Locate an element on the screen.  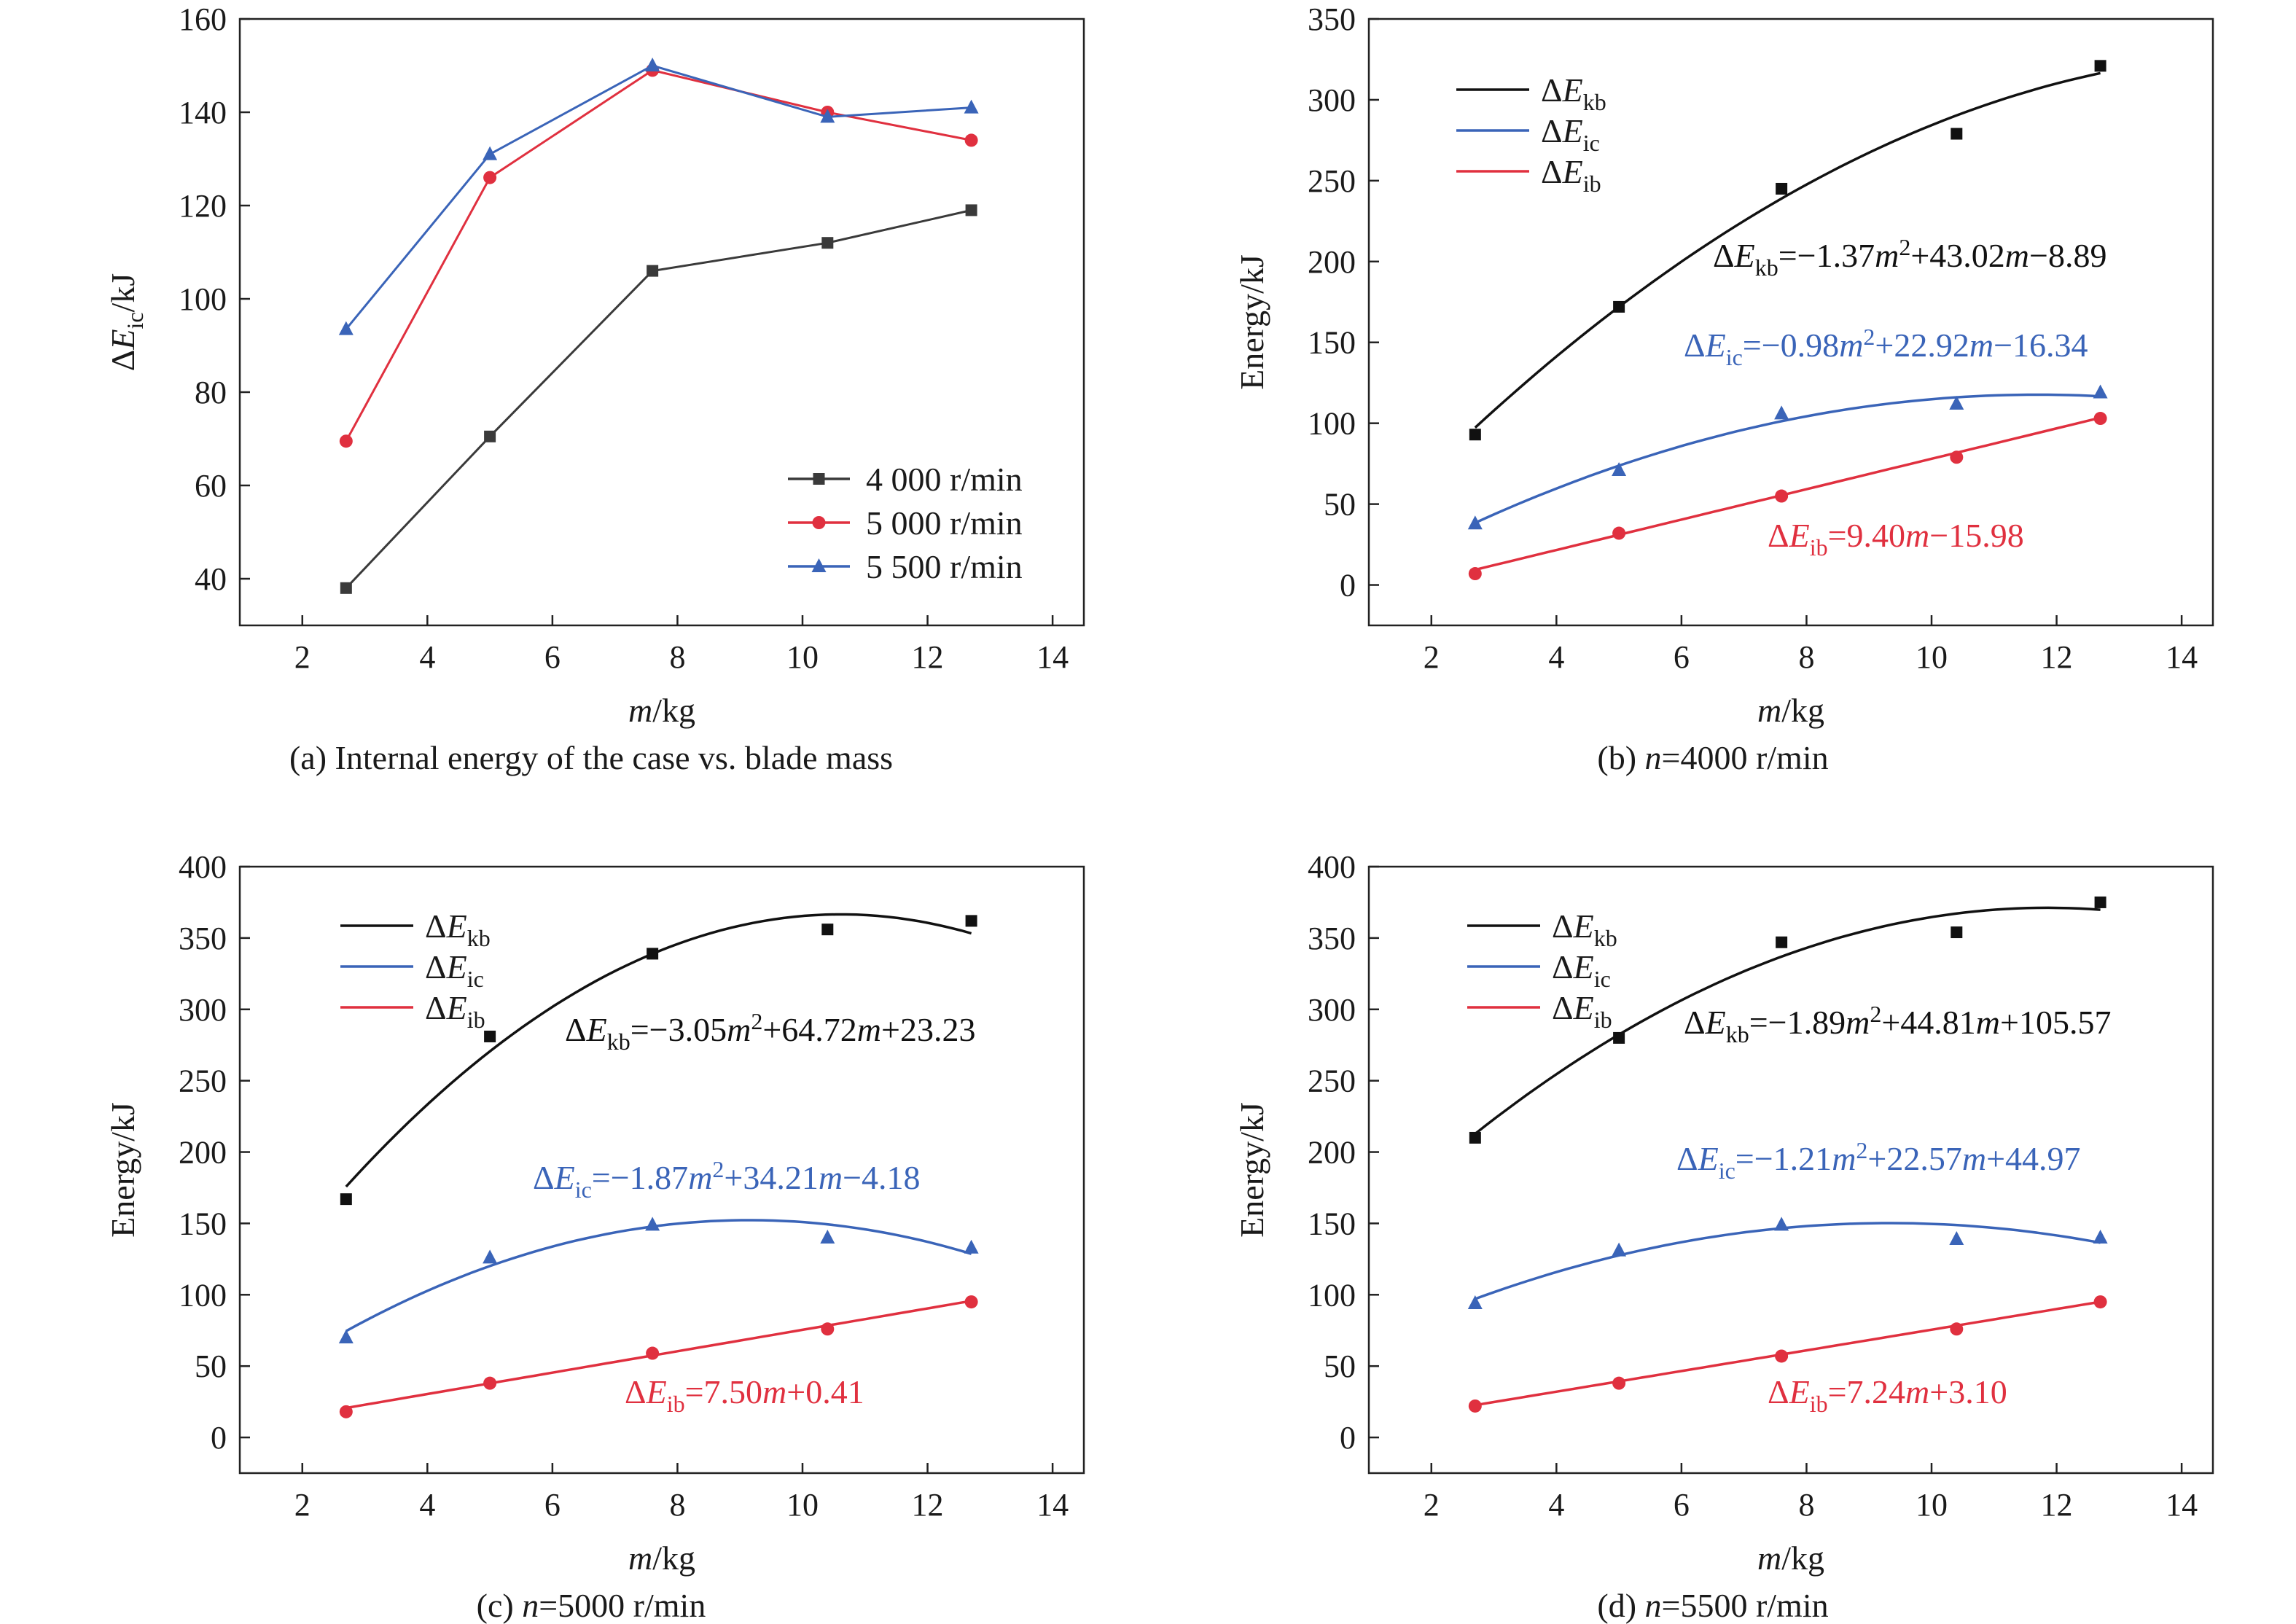
legend-swatch-marker is located at coordinates (819, 522).